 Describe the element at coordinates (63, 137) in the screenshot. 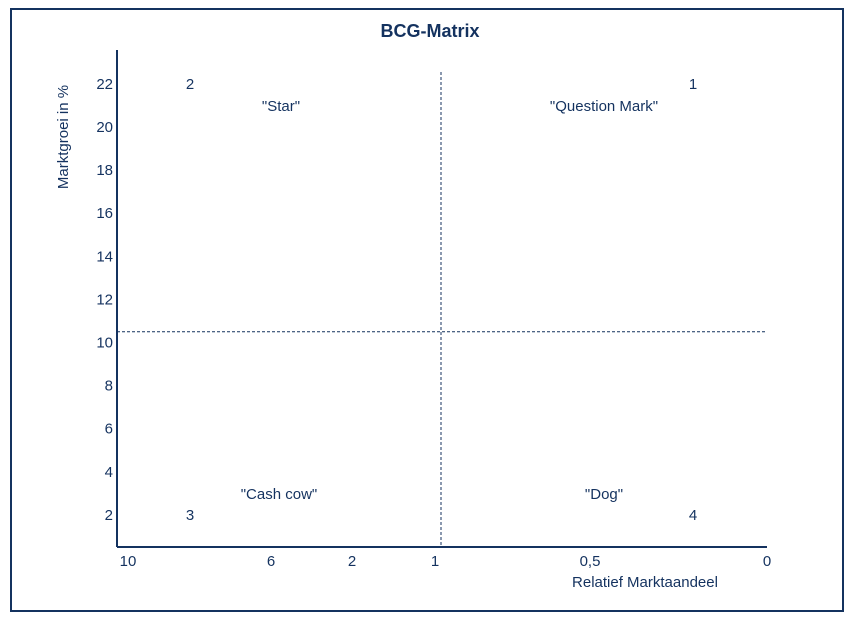

I see `y-axis-label: Marktgroei in %` at that location.